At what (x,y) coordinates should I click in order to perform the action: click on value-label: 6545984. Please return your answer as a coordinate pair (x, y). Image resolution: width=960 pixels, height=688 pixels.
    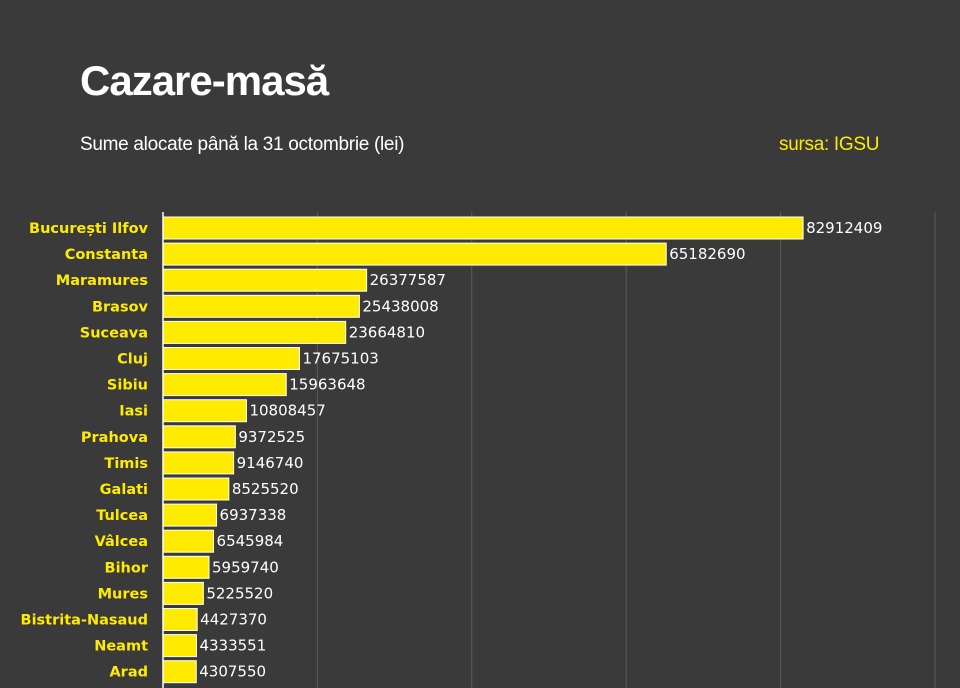
    Looking at the image, I should click on (250, 541).